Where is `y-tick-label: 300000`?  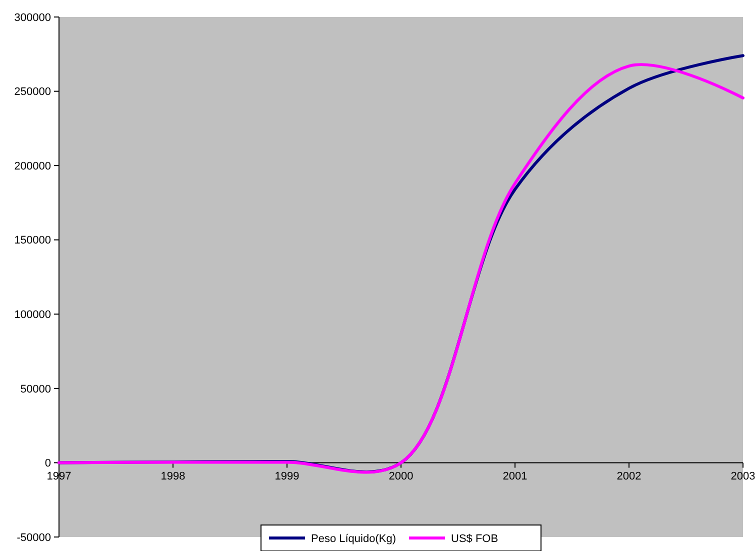
y-tick-label: 300000 is located at coordinates (32, 18).